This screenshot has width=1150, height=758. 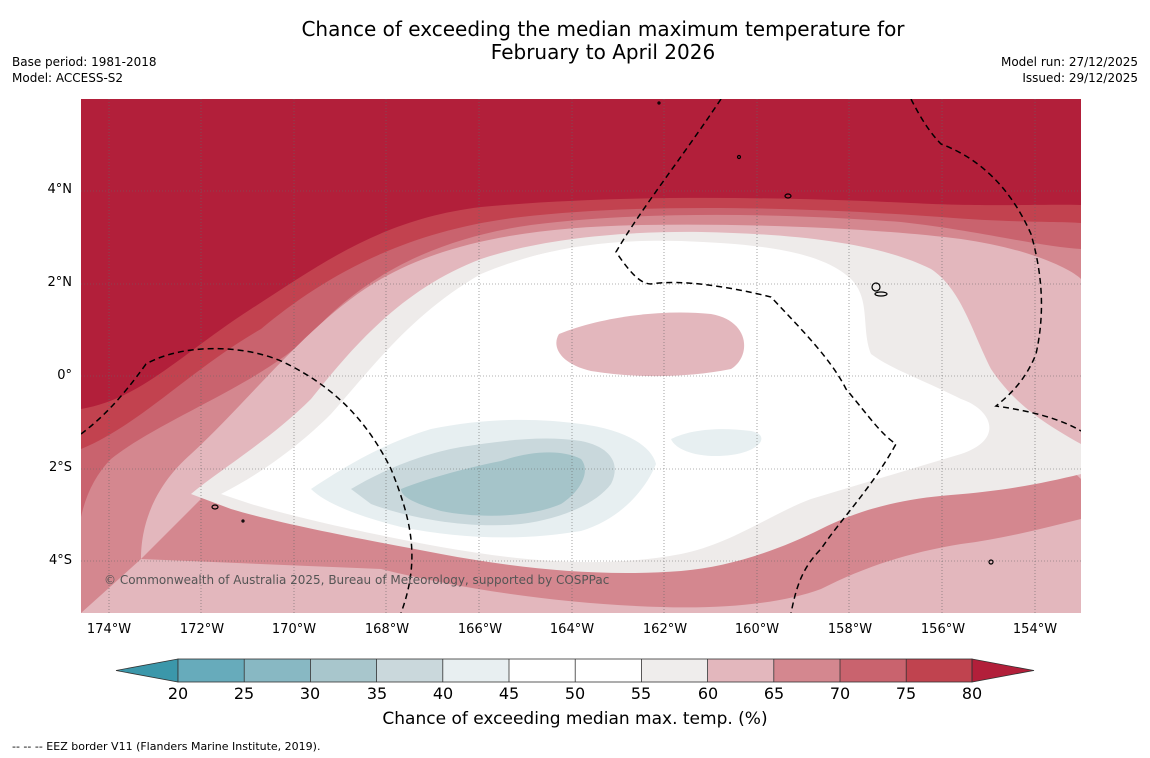 I want to click on colorbar-tick: 60, so click(x=708, y=693).